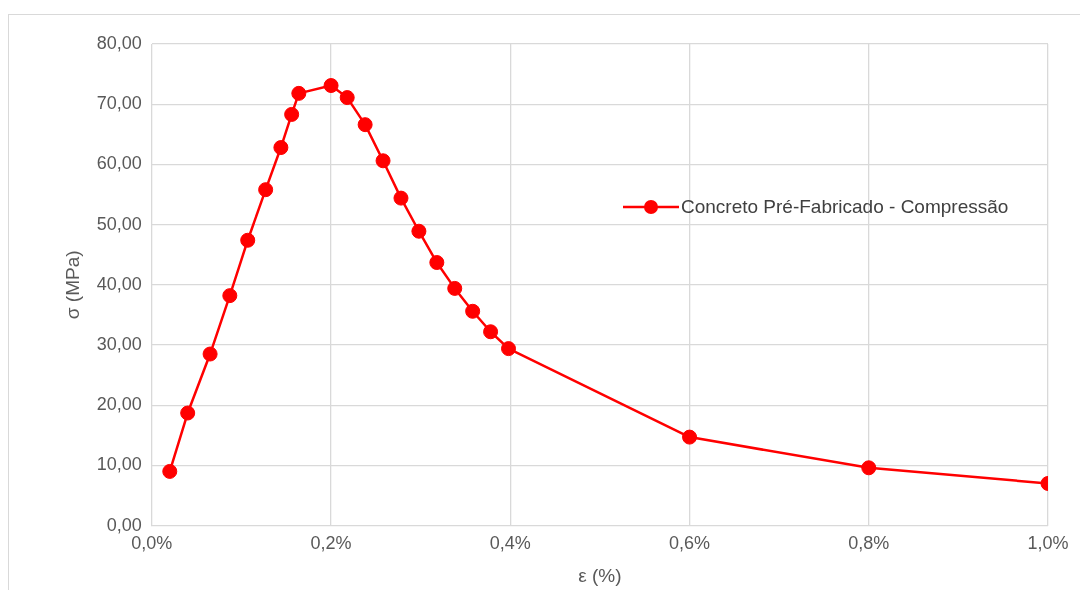  I want to click on x-tick-label: 0,6%, so click(690, 543).